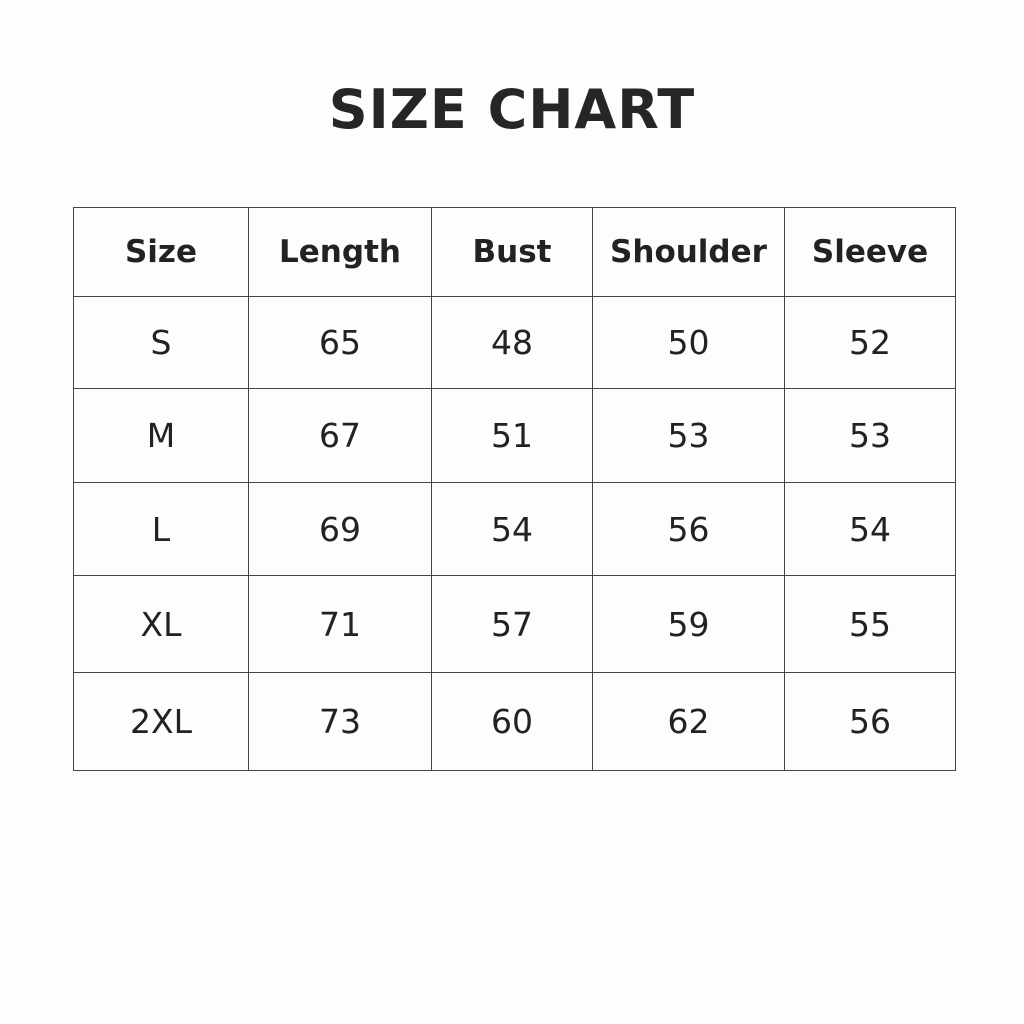 The height and width of the screenshot is (1024, 1024). Describe the element at coordinates (161, 342) in the screenshot. I see `table-cell: S` at that location.